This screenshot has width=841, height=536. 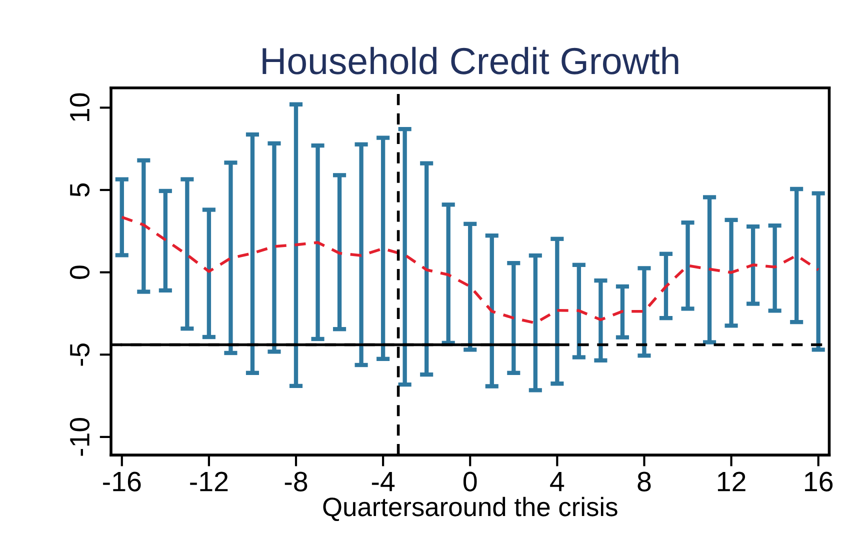 I want to click on x-tick-label: 4, so click(x=557, y=482).